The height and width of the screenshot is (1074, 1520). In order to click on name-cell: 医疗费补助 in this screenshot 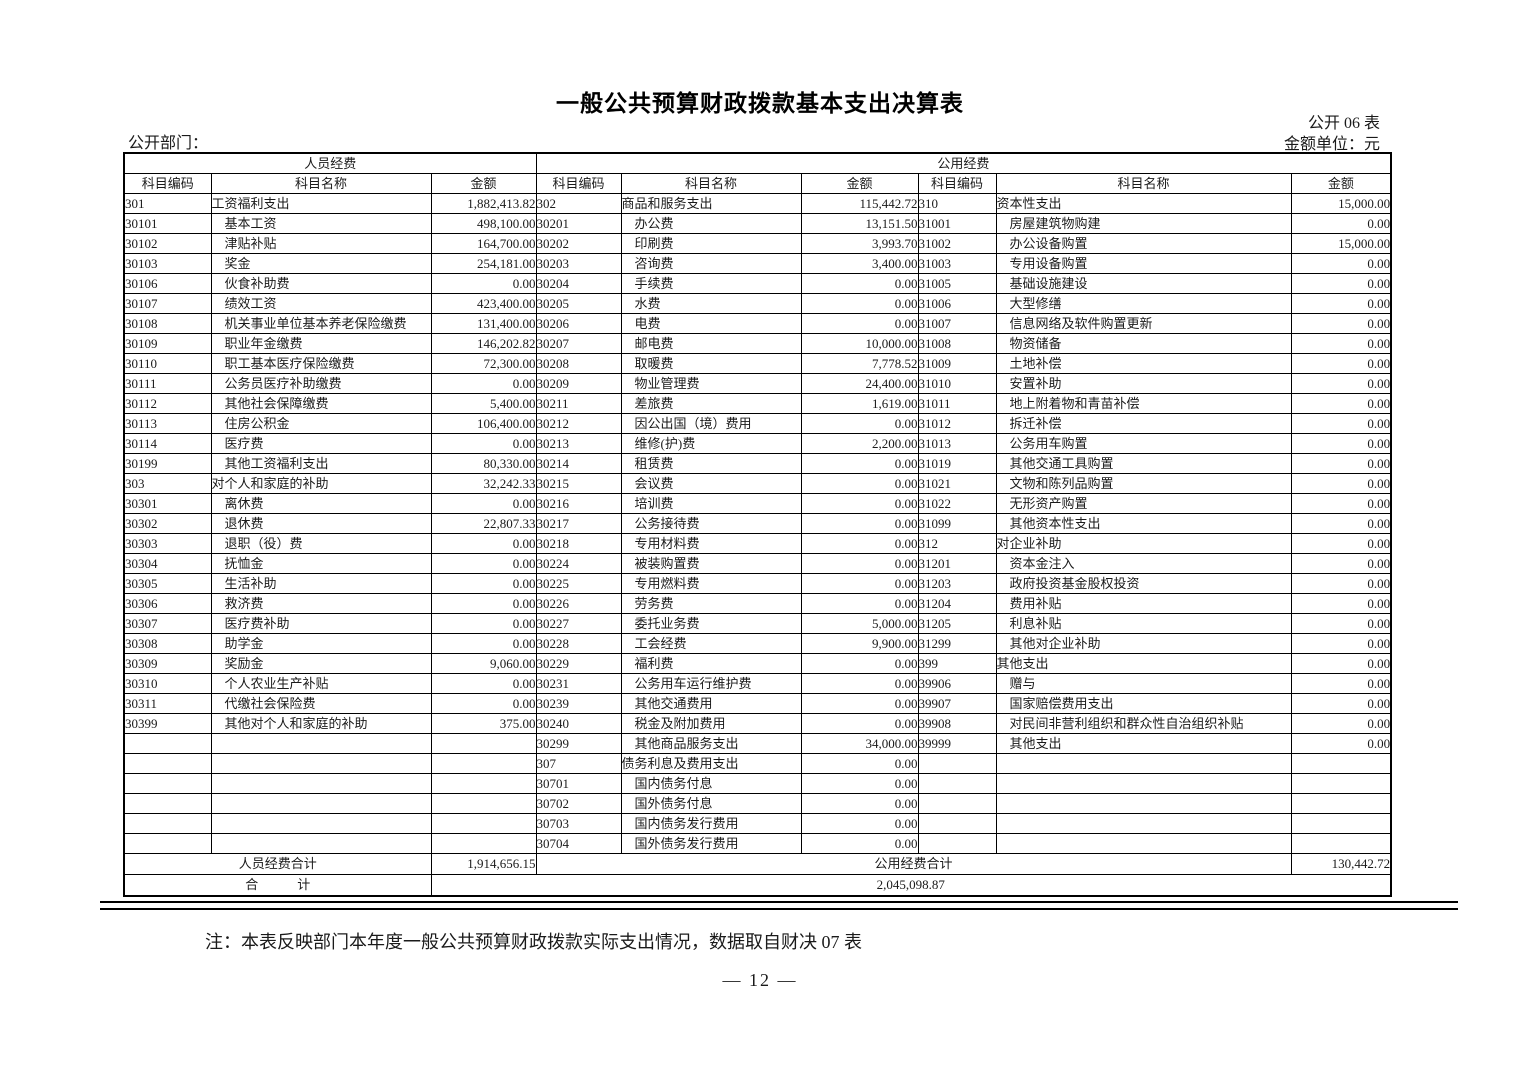, I will do `click(321, 623)`.